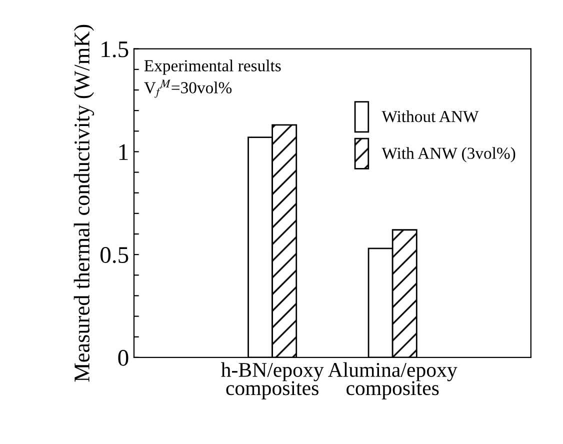  What do you see at coordinates (272, 381) in the screenshot?
I see `x-tick-label: h-BN/epoxy composites` at bounding box center [272, 381].